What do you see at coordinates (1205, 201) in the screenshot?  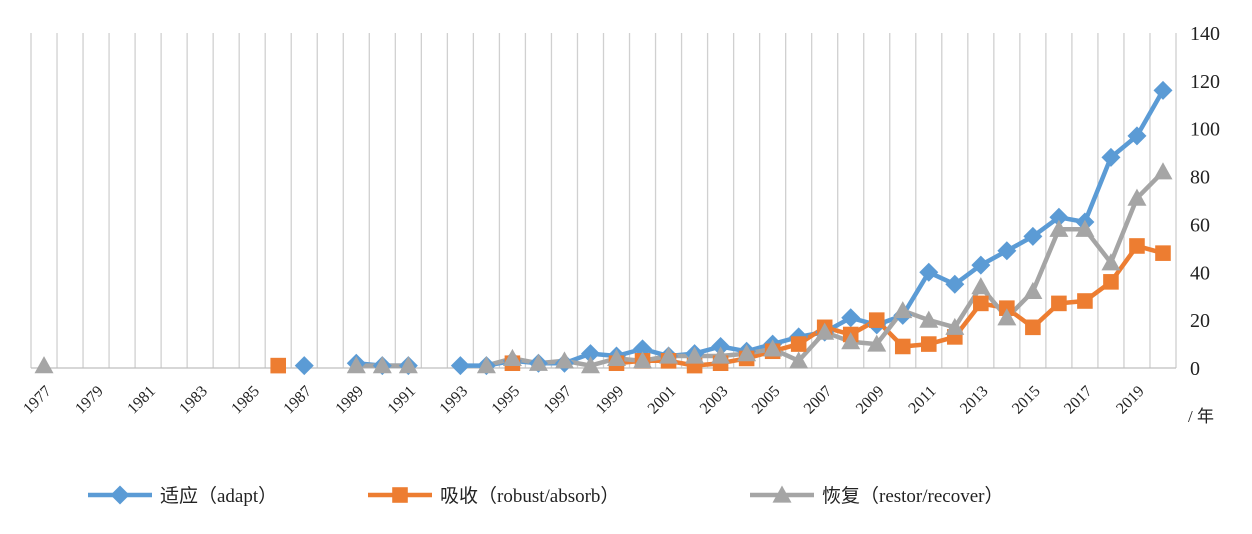 I see `y-axis-labels: 0 20 40 60 80 100 120 140` at bounding box center [1205, 201].